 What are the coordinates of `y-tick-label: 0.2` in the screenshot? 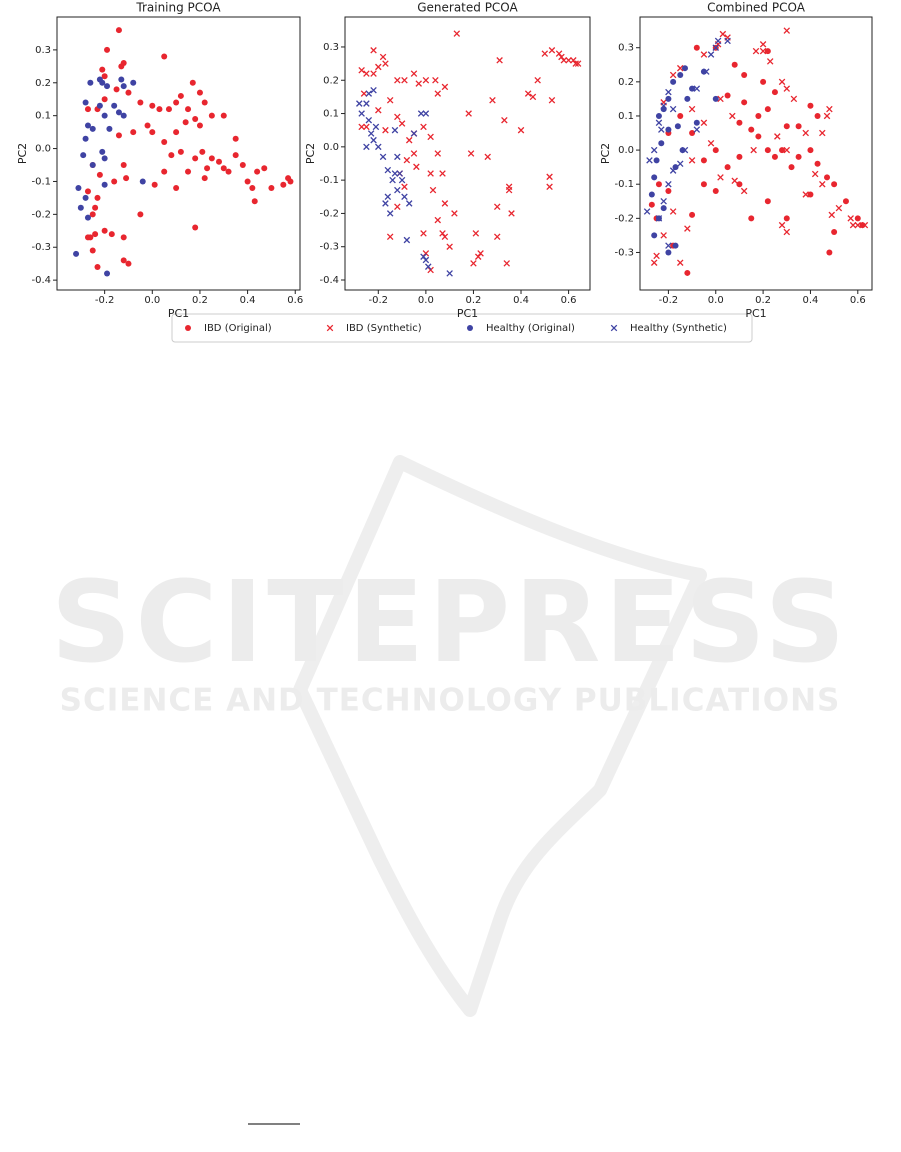 It's located at (626, 82).